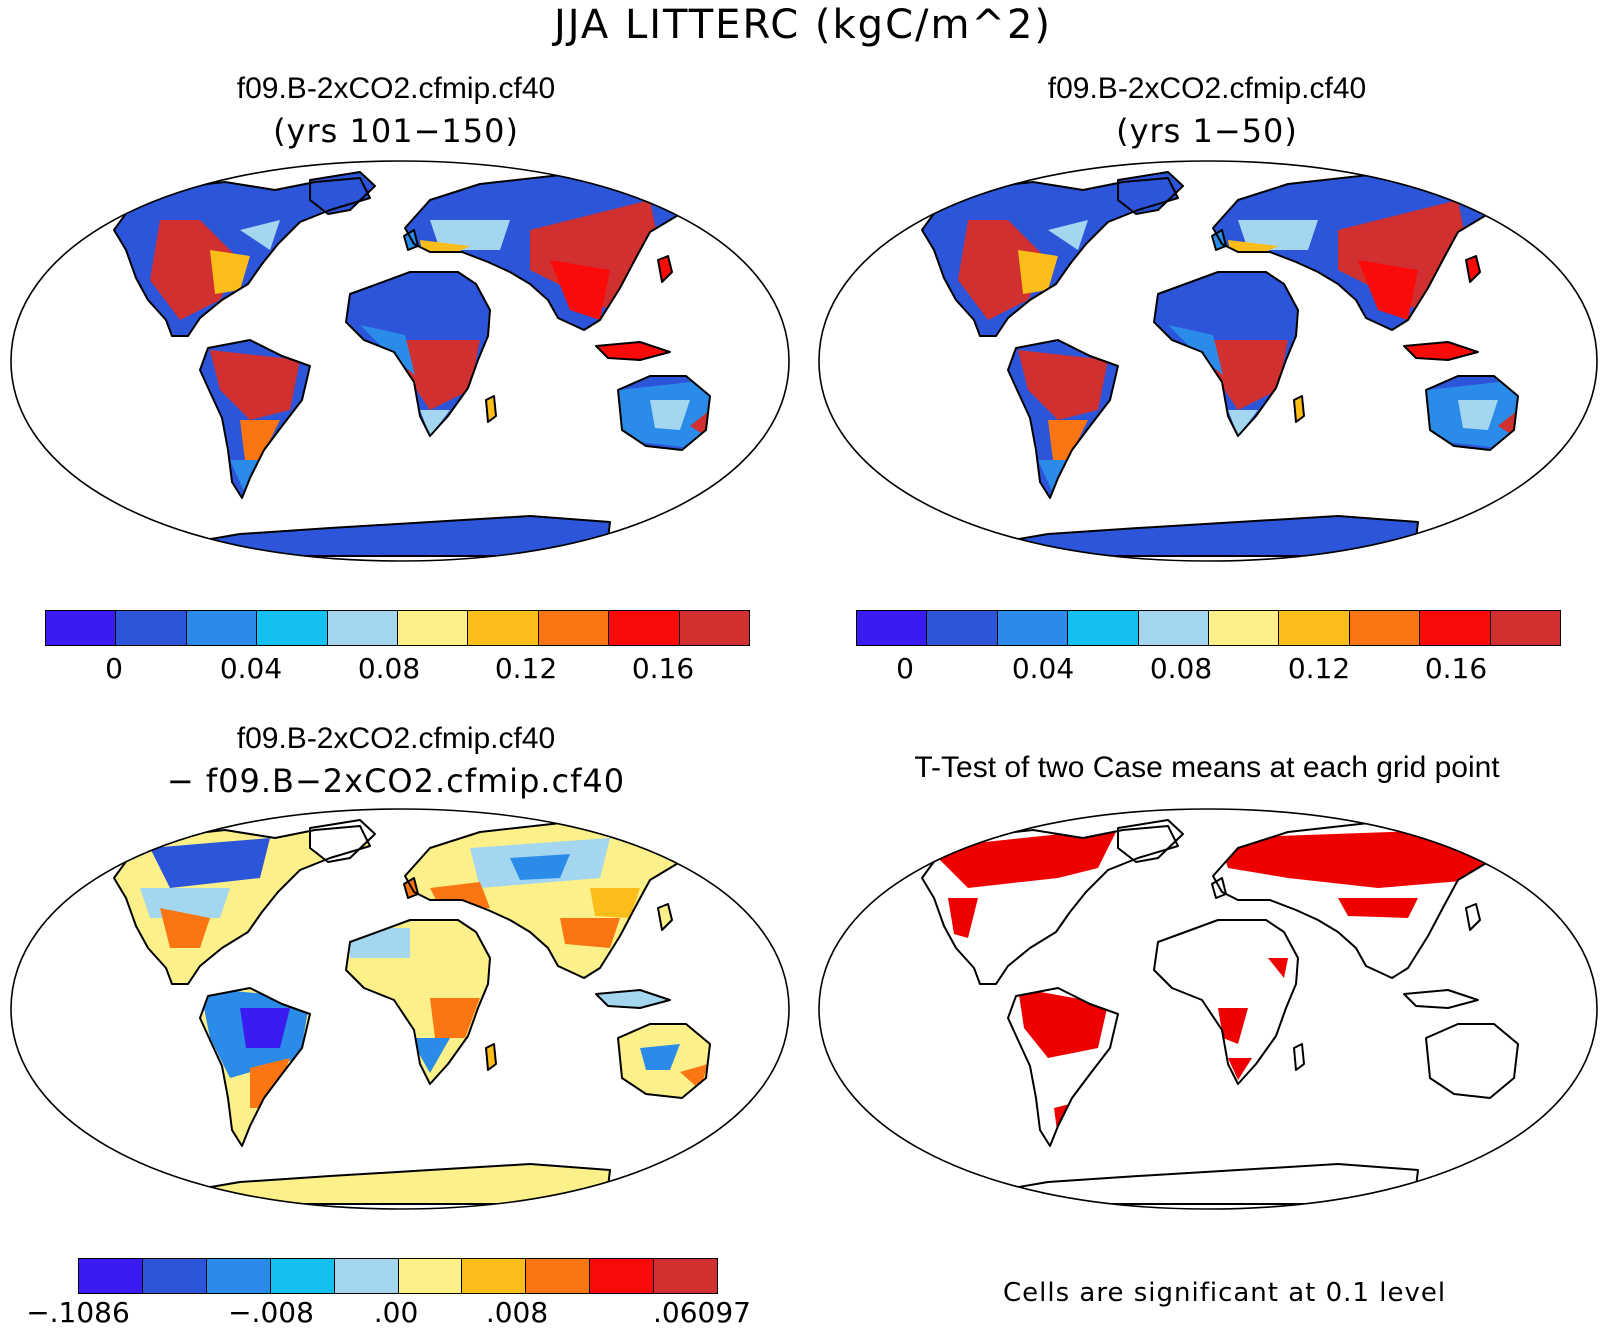 The image size is (1606, 1330). I want to click on panel-subtitle-top-right: (yrs 1−50), so click(1207, 131).